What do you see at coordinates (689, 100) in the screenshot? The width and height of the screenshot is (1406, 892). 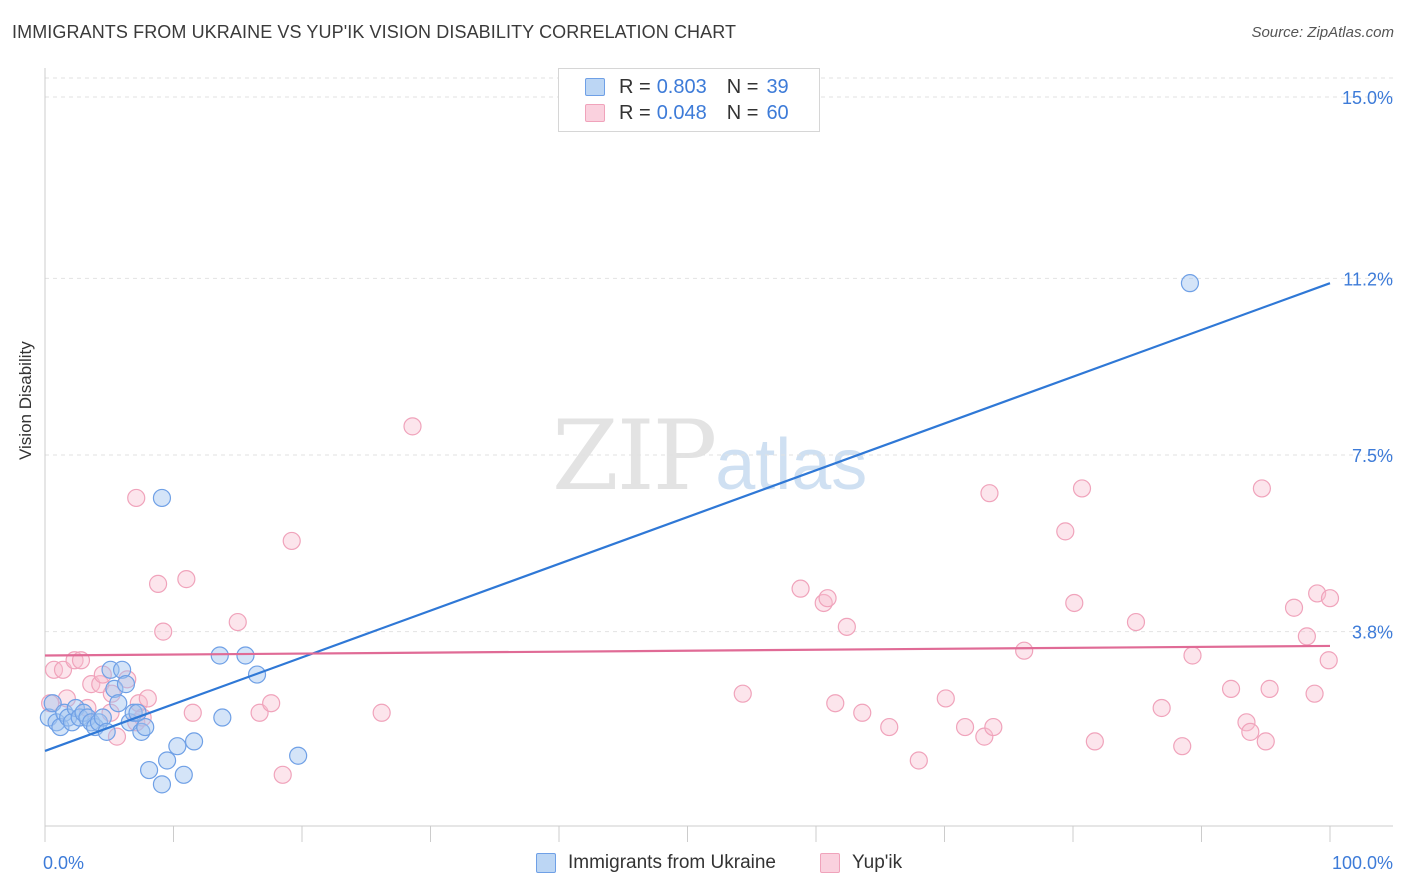 I see `correlation-legend: R = 0.803 N = 39 R = 0.048 N = 60` at bounding box center [689, 100].